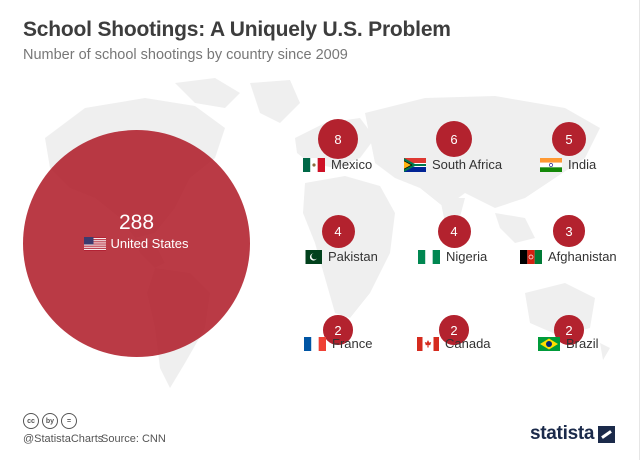 This screenshot has height=460, width=640. Describe the element at coordinates (551, 164) in the screenshot. I see `flag-in-icon` at that location.